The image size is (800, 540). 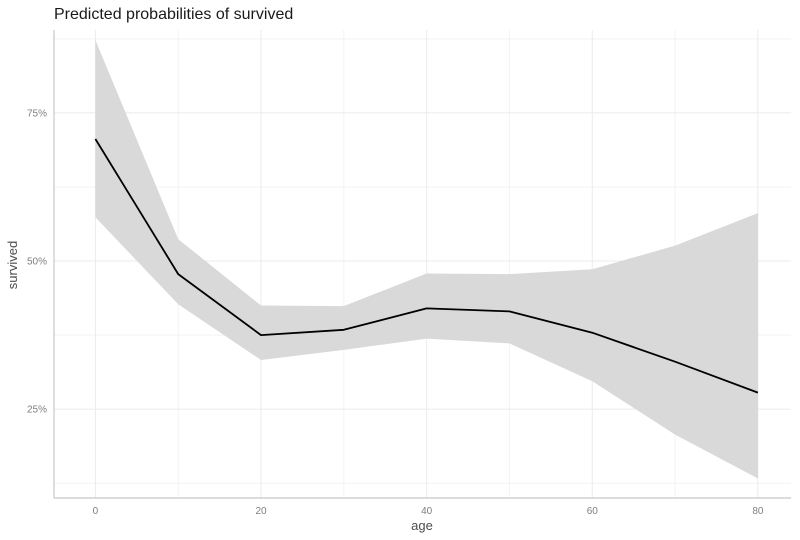 What do you see at coordinates (37, 113) in the screenshot?
I see `y-tick-label: 75%` at bounding box center [37, 113].